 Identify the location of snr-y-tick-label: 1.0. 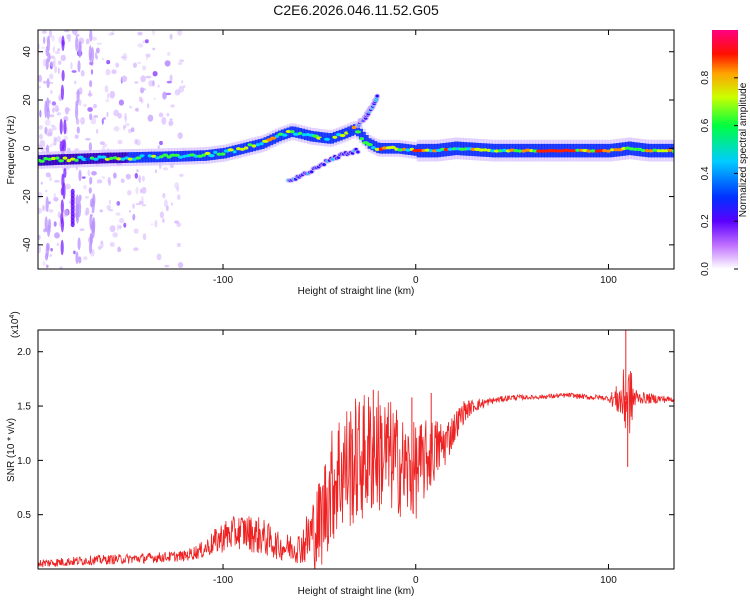
(24, 461).